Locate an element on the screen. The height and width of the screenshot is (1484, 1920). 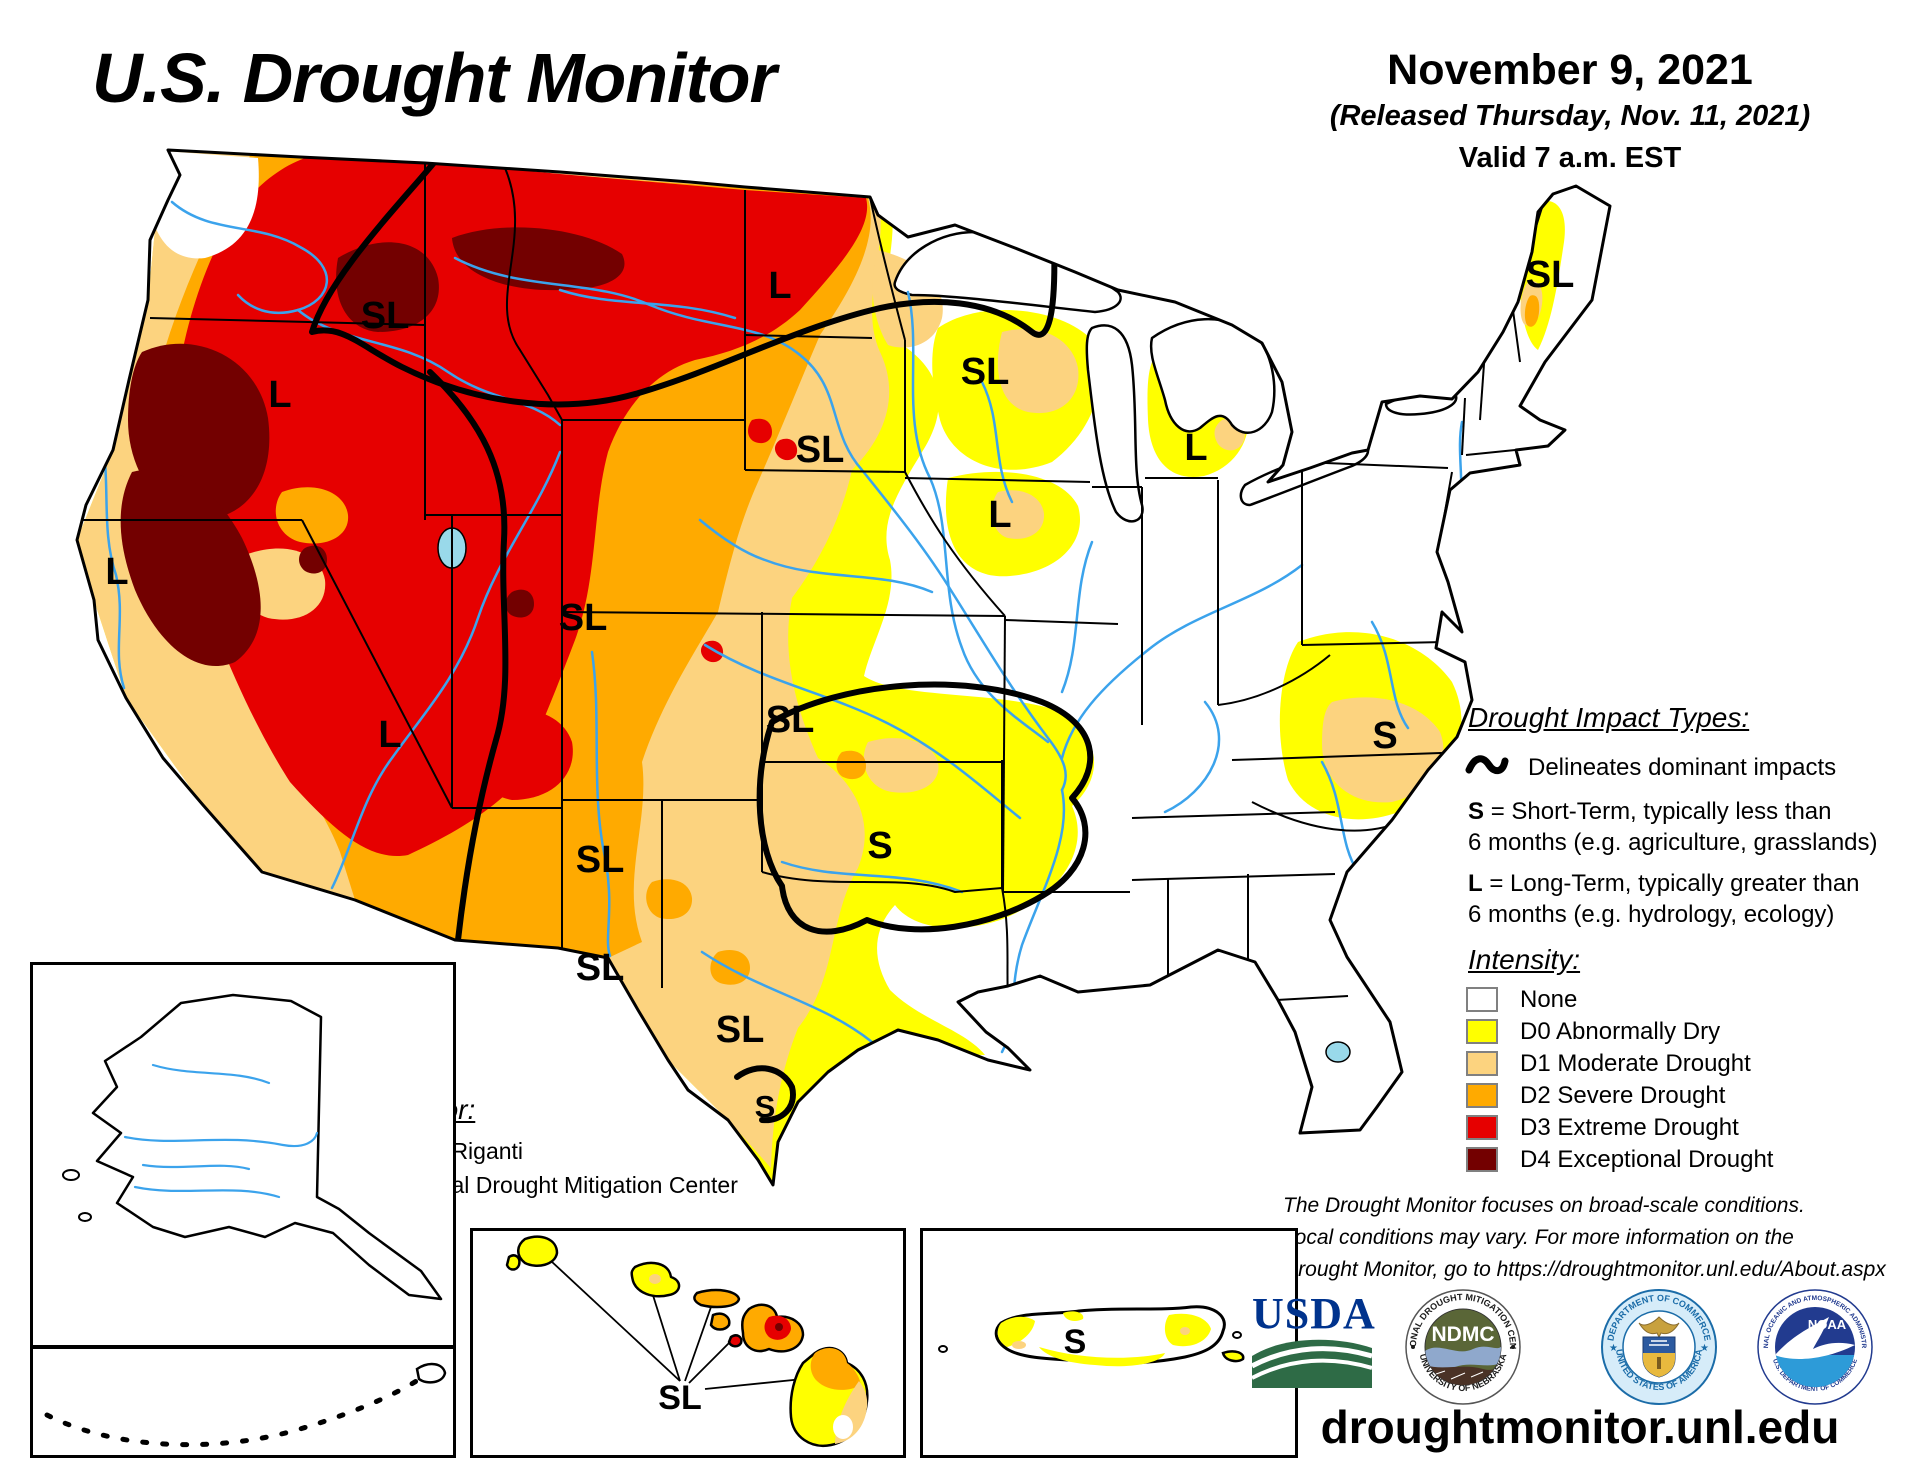
puerto-rico-inset: S is located at coordinates (1109, 1343).